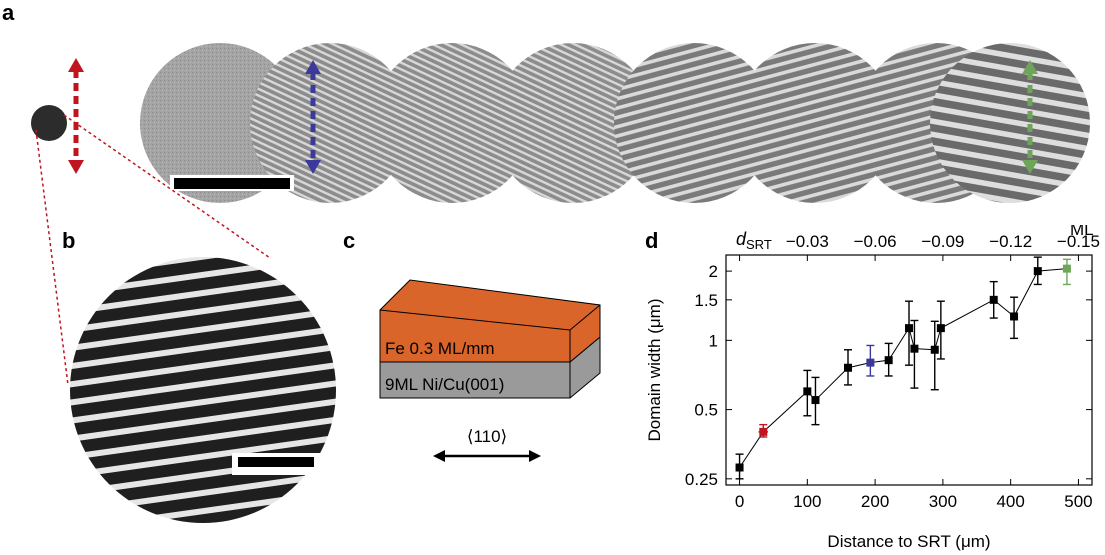  I want to click on scale-bar-b, so click(276, 462).